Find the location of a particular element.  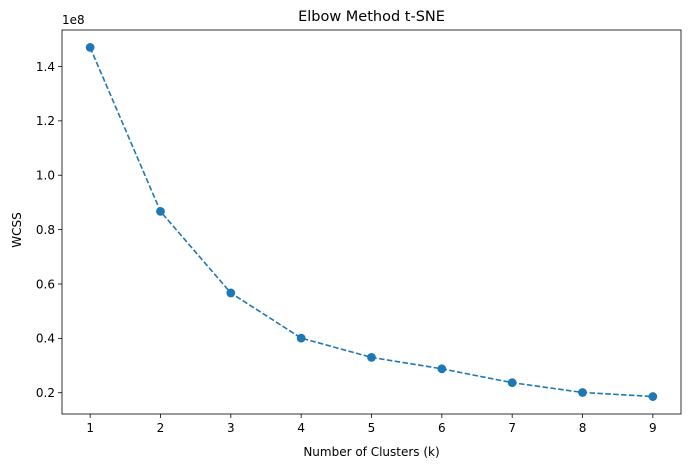

y-offset-text: 1e8 is located at coordinates (73, 20).